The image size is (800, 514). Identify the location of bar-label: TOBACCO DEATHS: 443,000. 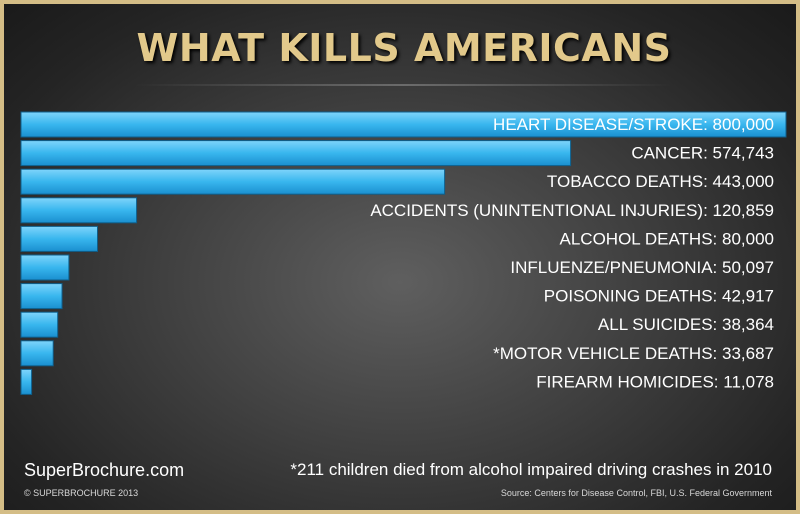
(660, 181).